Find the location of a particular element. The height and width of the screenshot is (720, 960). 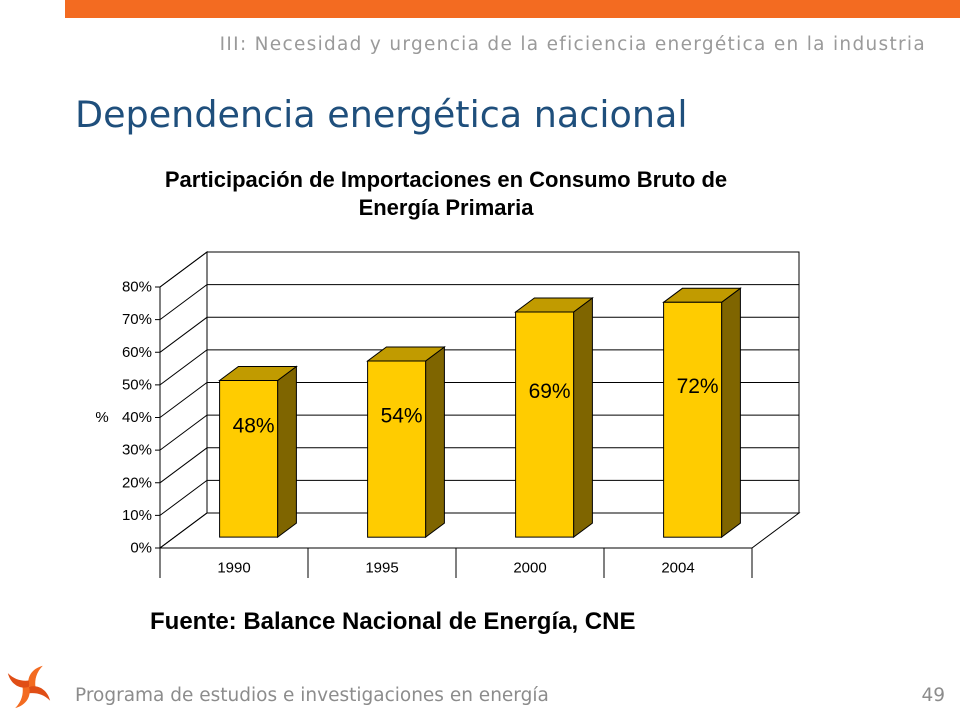

y-tick-label: 30% is located at coordinates (137, 450).